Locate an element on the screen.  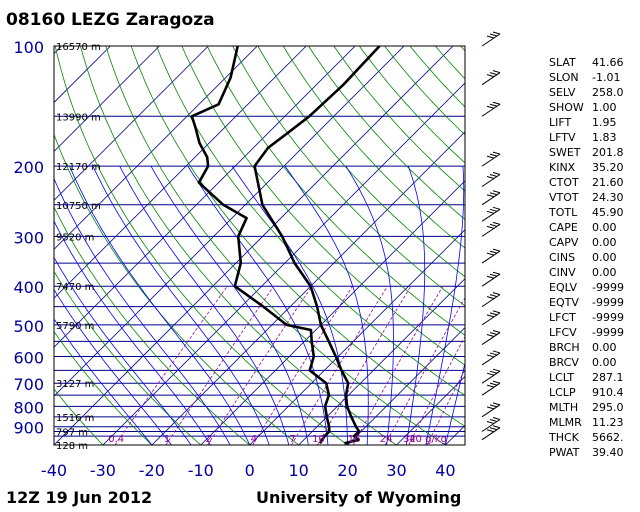
index-row: SLON -1.01 is located at coordinates (593, 77).